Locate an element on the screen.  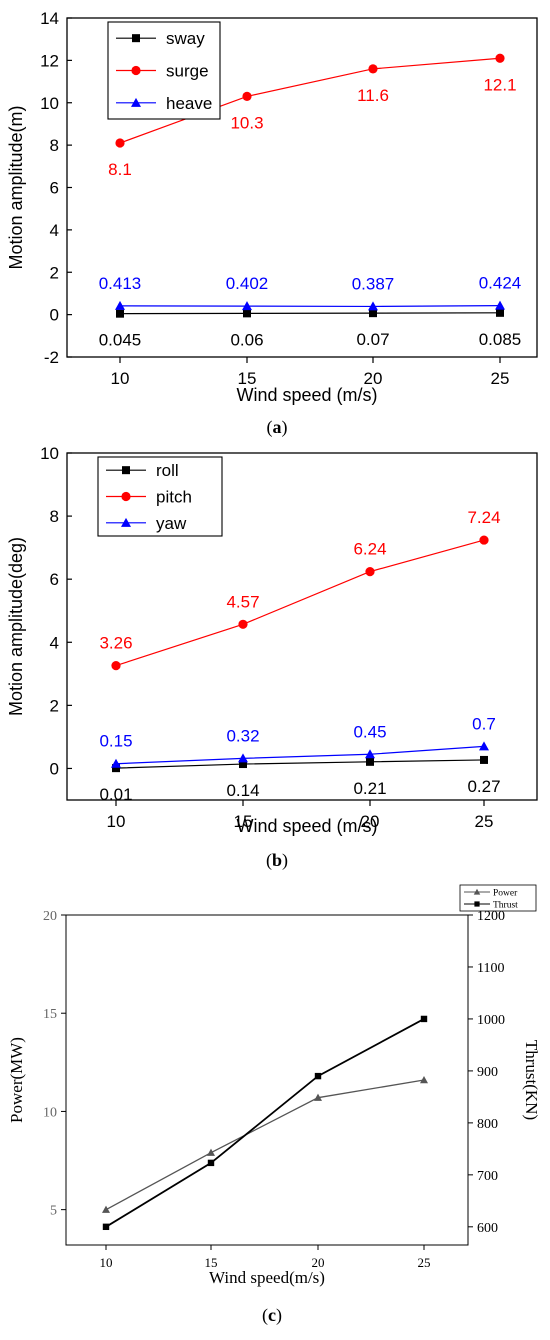
data-label-surge: 8.1 is located at coordinates (120, 169).